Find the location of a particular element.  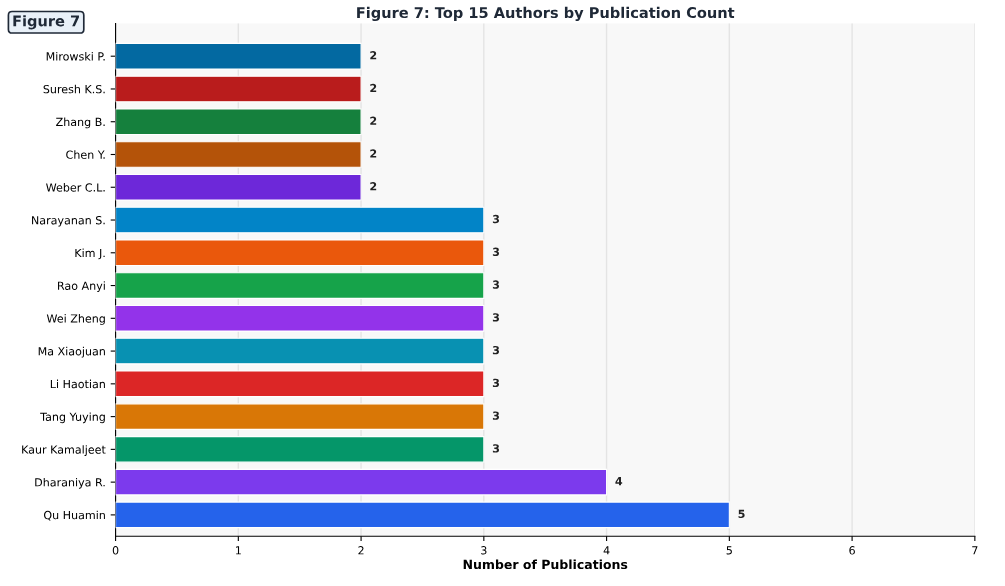

x-tick-label: 3 is located at coordinates (484, 550).